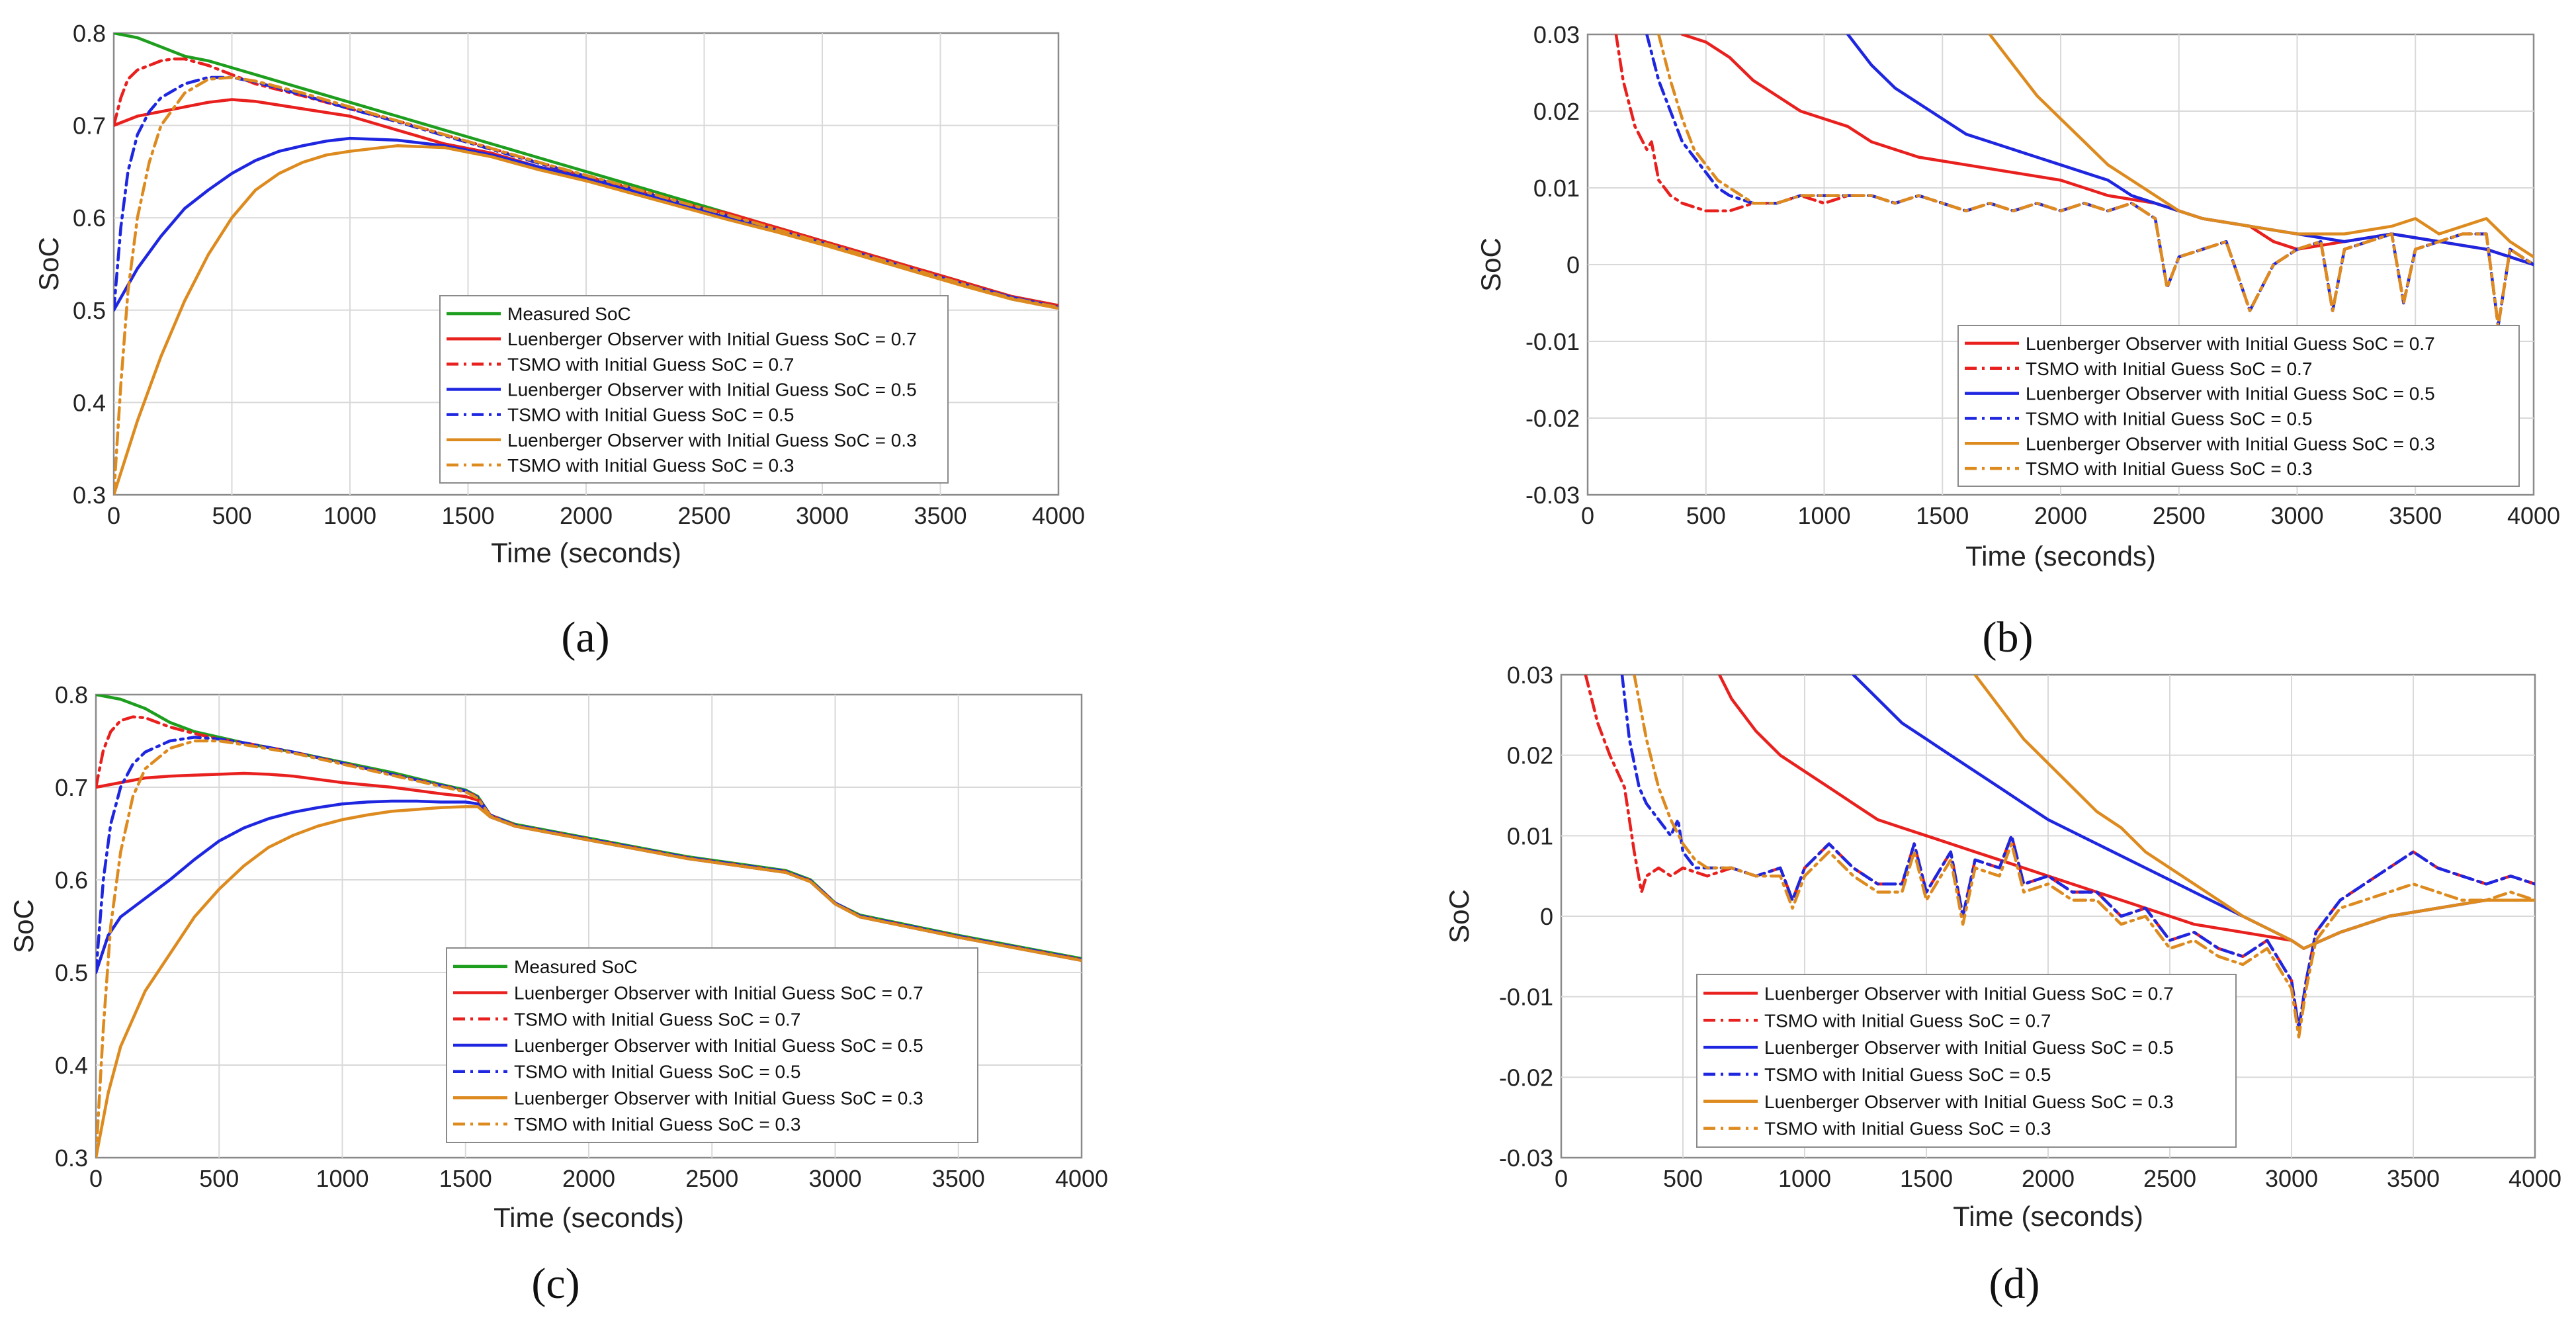 The image size is (2576, 1333). I want to click on x-tick-label: 4000, so click(2533, 515).